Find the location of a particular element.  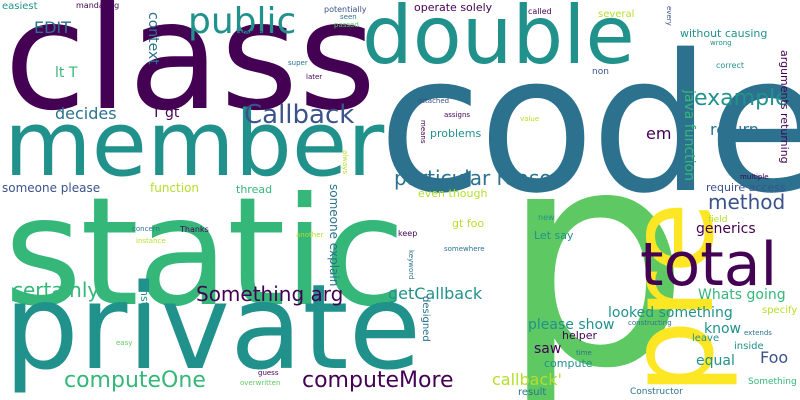

word-easiest: easiest is located at coordinates (20, 6).